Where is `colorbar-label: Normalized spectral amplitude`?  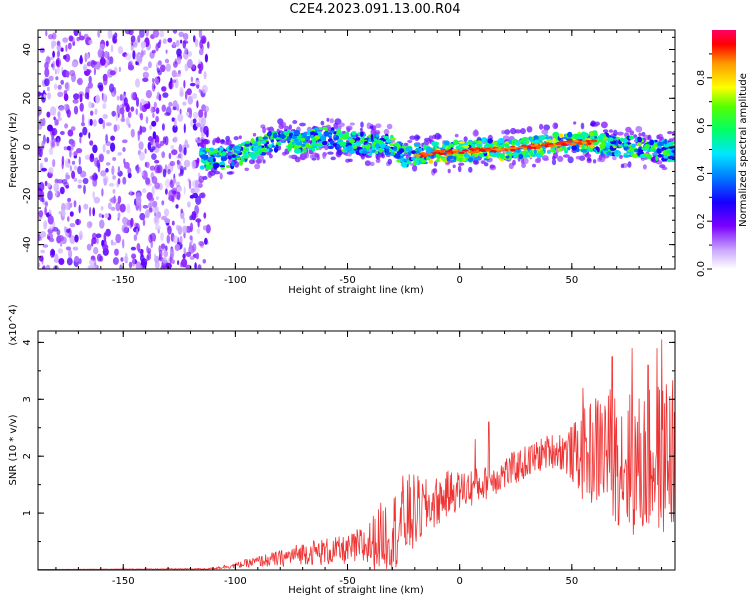
colorbar-label: Normalized spectral amplitude is located at coordinates (743, 150).